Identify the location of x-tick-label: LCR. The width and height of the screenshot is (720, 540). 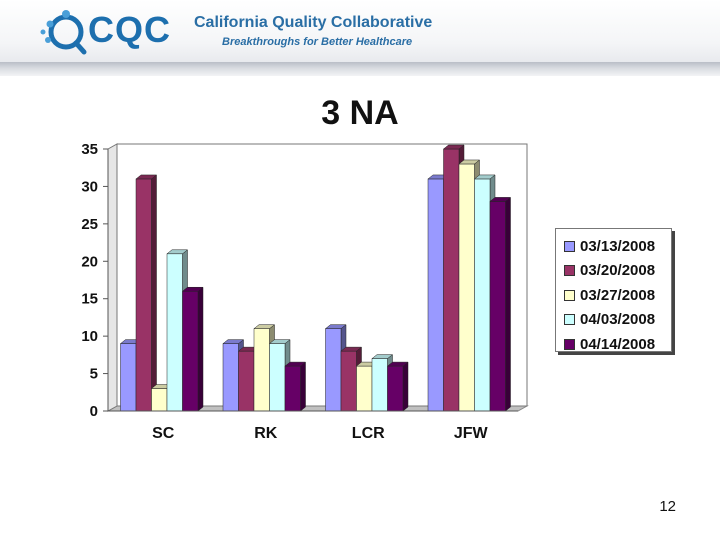
(368, 433).